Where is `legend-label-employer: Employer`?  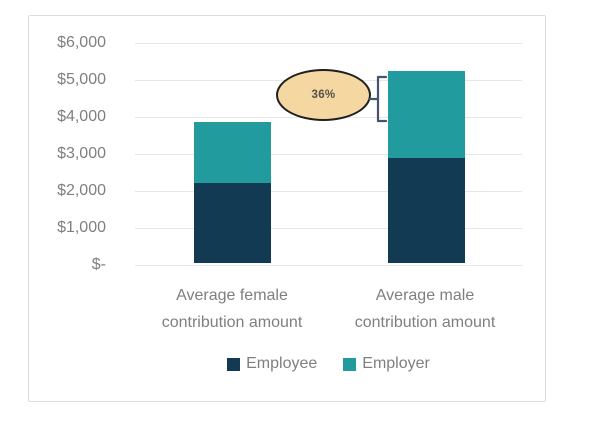
legend-label-employer: Employer is located at coordinates (396, 363).